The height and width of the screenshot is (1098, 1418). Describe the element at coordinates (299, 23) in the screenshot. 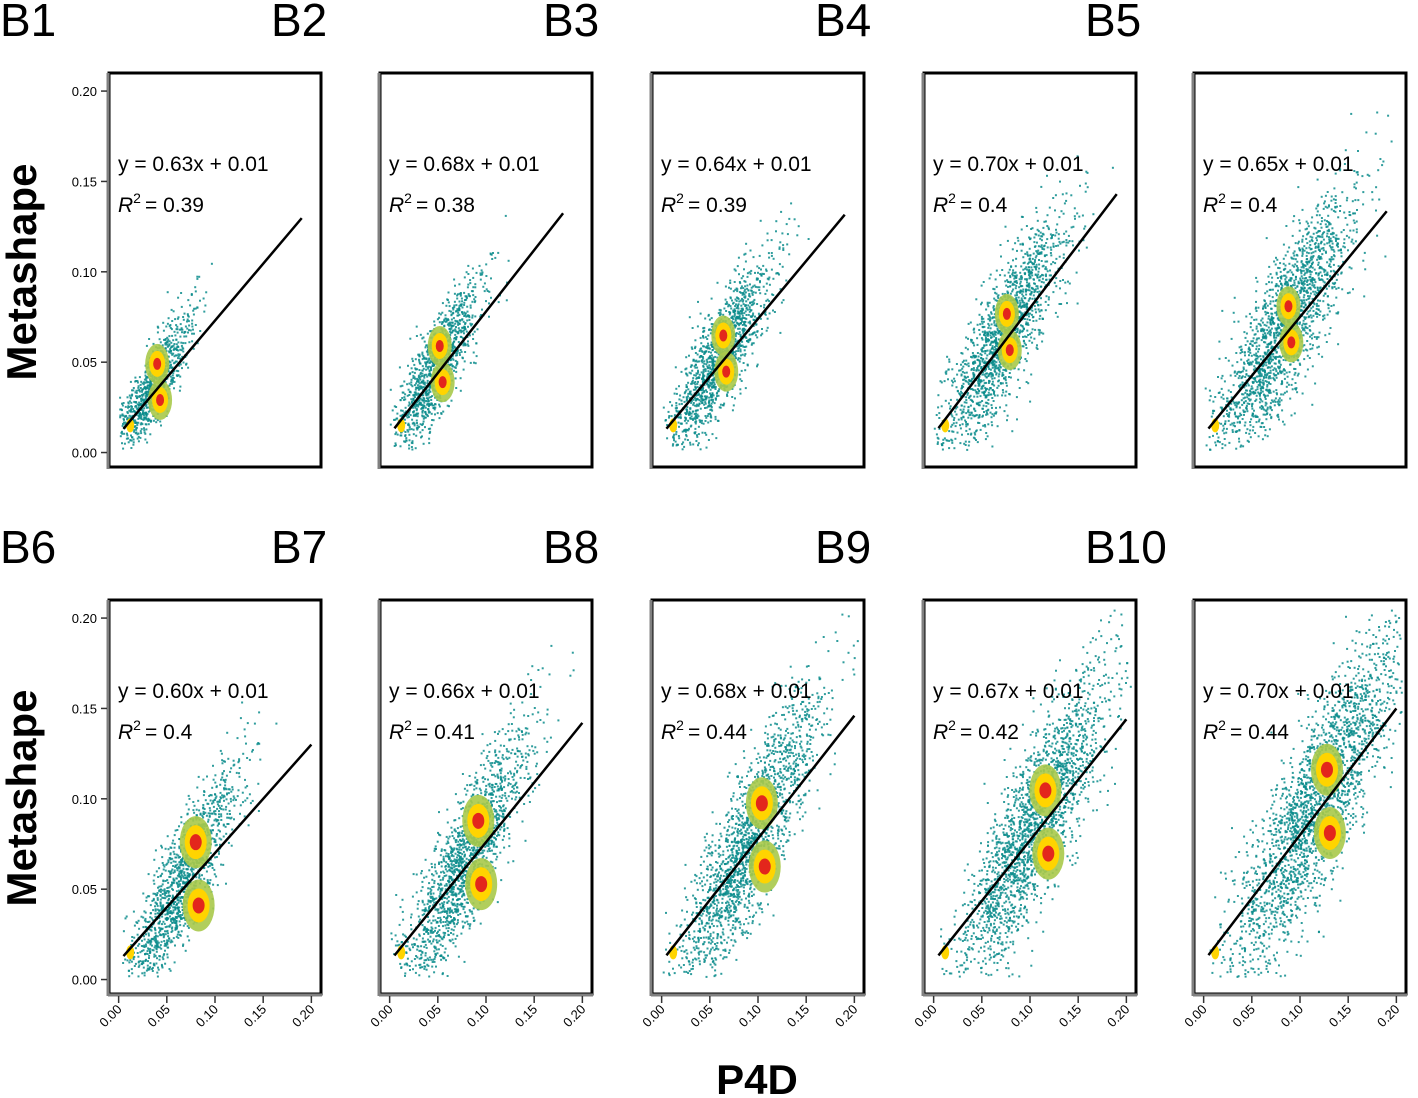

I see `panel-label: B2` at that location.